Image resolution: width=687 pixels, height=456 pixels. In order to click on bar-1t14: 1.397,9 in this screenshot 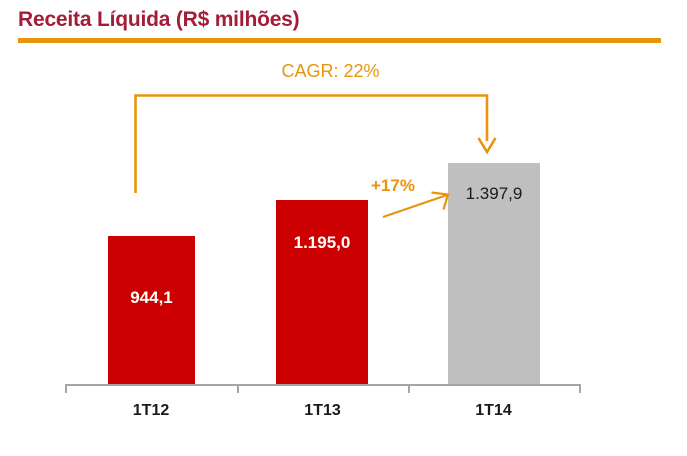, I will do `click(494, 273)`.